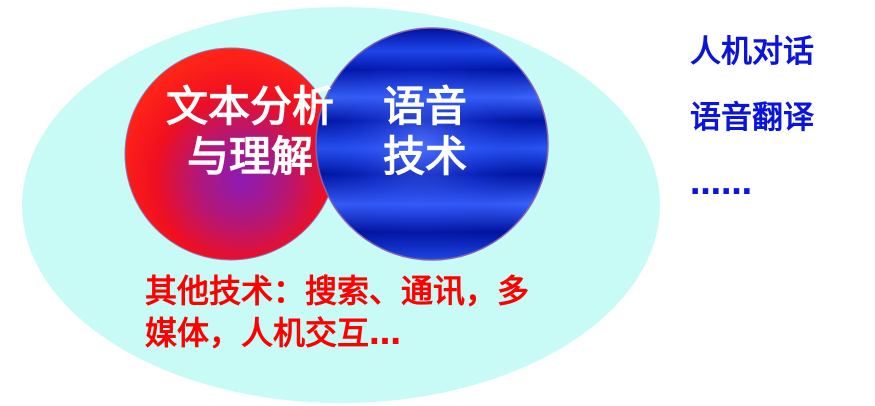  I want to click on text-analysis-label: 文本分析 与理解, so click(250, 132).